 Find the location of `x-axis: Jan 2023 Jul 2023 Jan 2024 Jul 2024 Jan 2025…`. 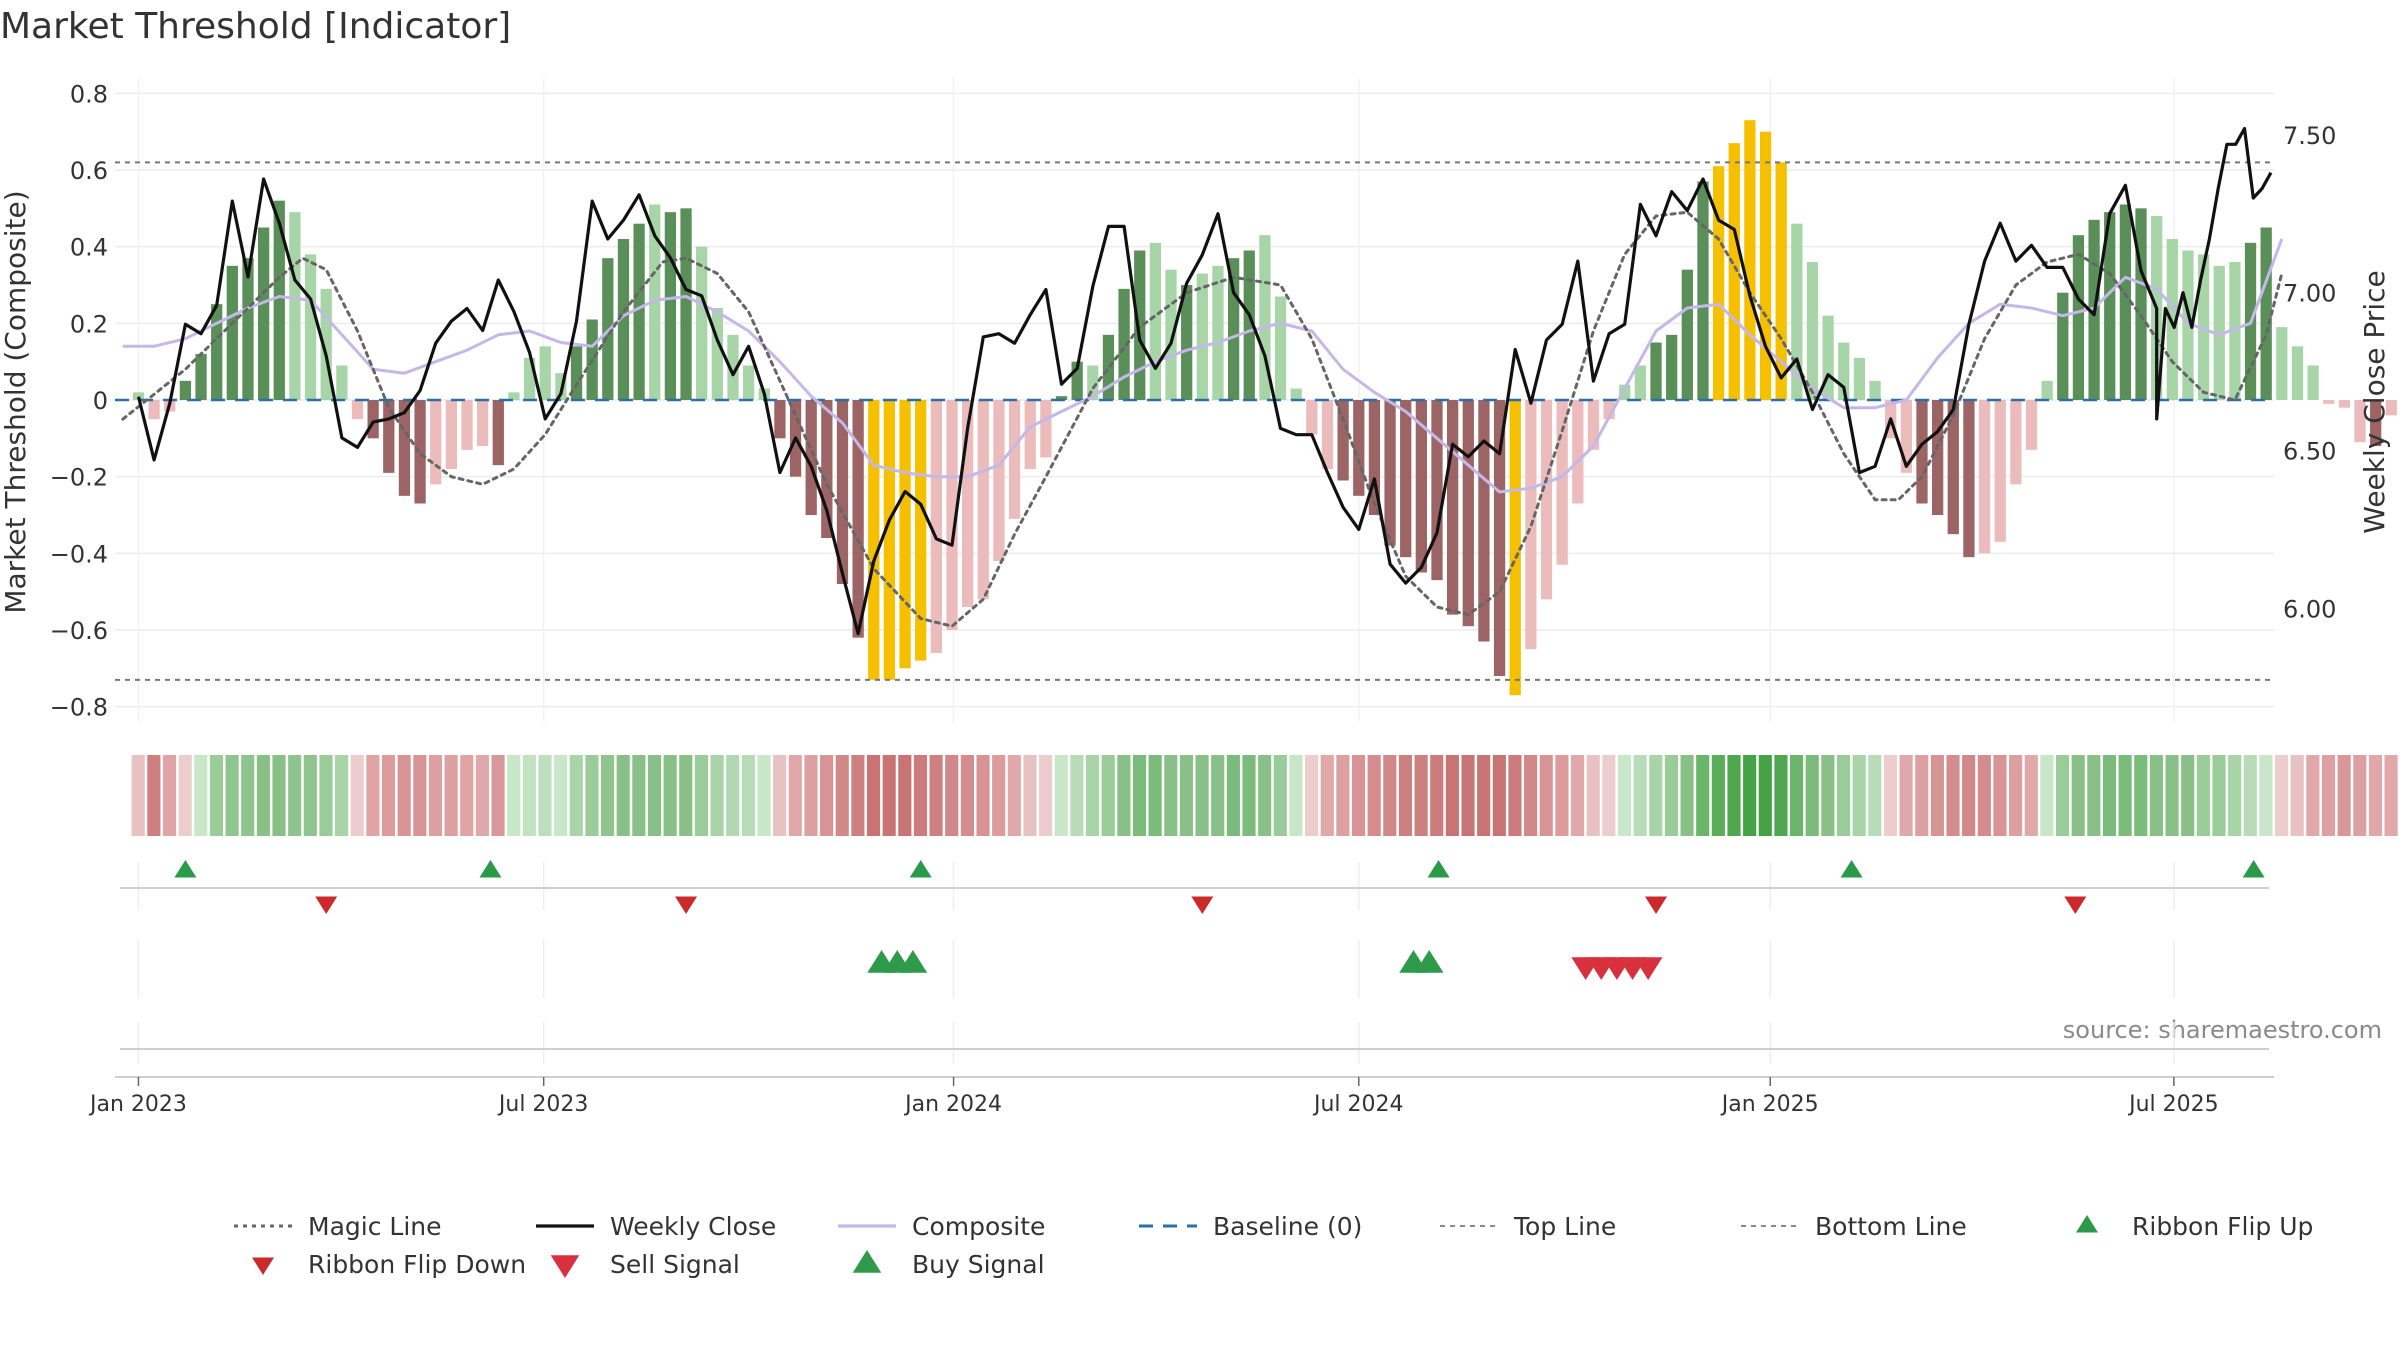

x-axis: Jan 2023 Jul 2023 Jan 2024 Jul 2024 Jan 2025… is located at coordinates (1181, 1069).